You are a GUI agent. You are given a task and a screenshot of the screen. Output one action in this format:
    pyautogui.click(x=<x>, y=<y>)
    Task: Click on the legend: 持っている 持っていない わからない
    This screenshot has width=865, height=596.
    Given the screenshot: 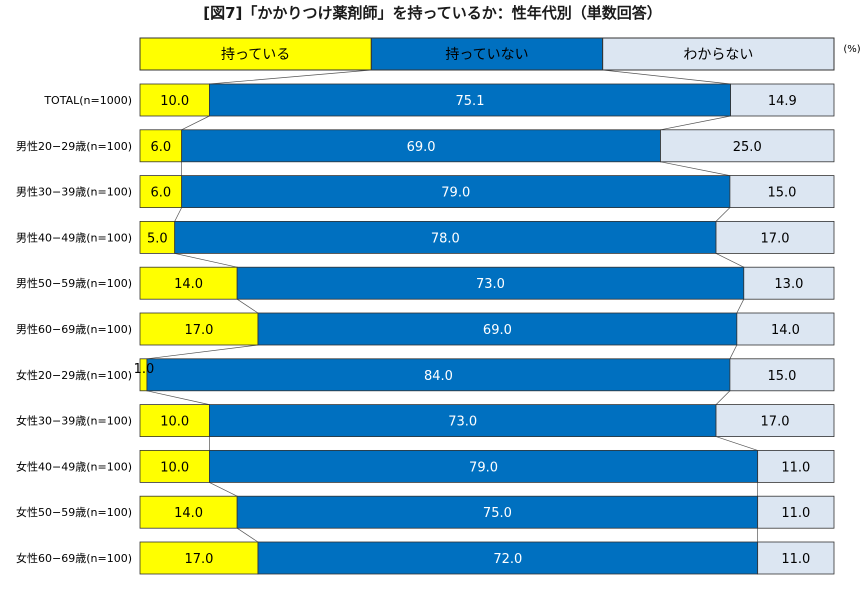 What is the action you would take?
    pyautogui.click(x=487, y=54)
    